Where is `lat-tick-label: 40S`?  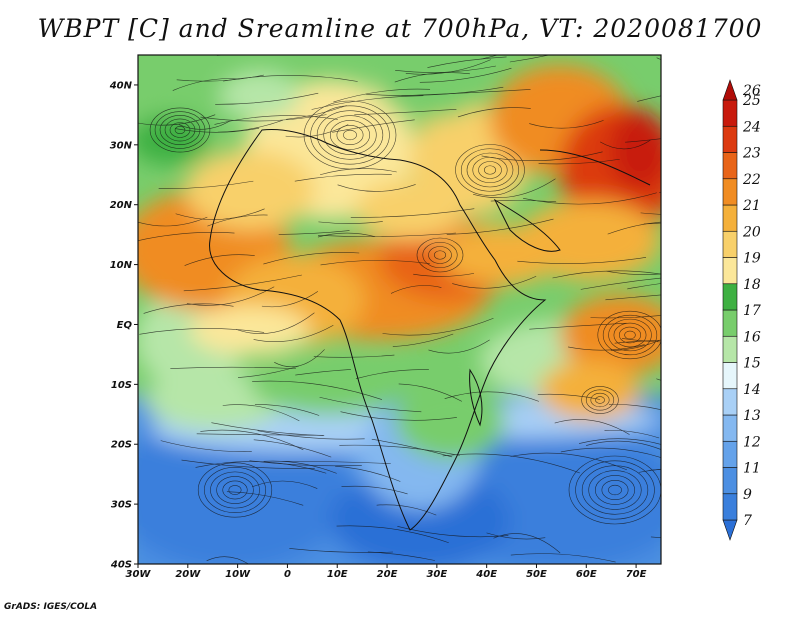 lat-tick-label: 40S is located at coordinates (121, 565).